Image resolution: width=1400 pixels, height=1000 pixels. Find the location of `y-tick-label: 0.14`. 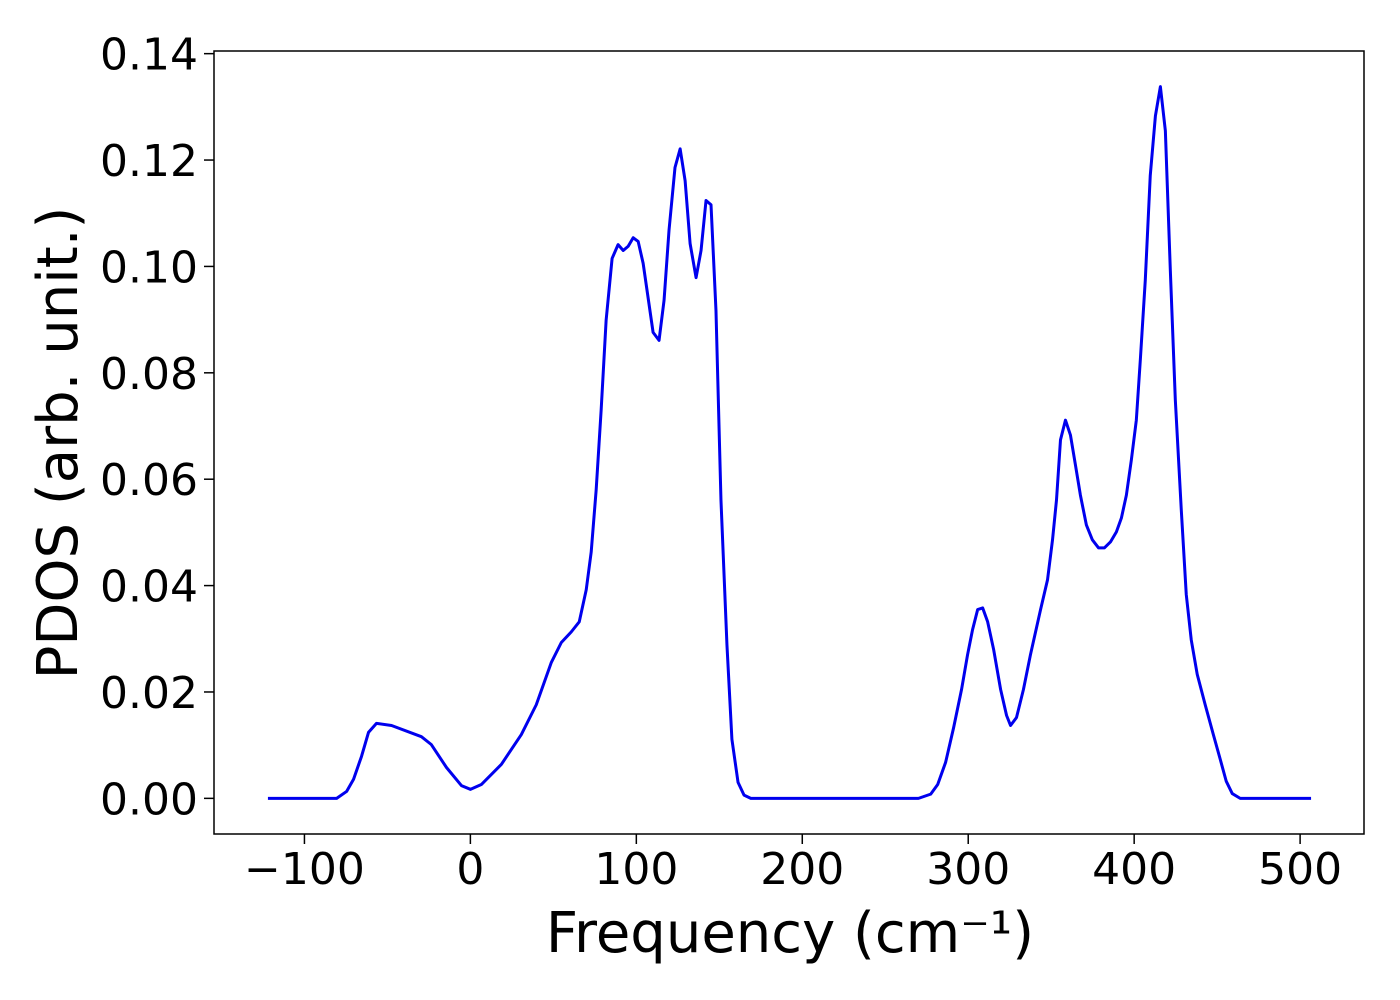

y-tick-label: 0.14 is located at coordinates (149, 55).